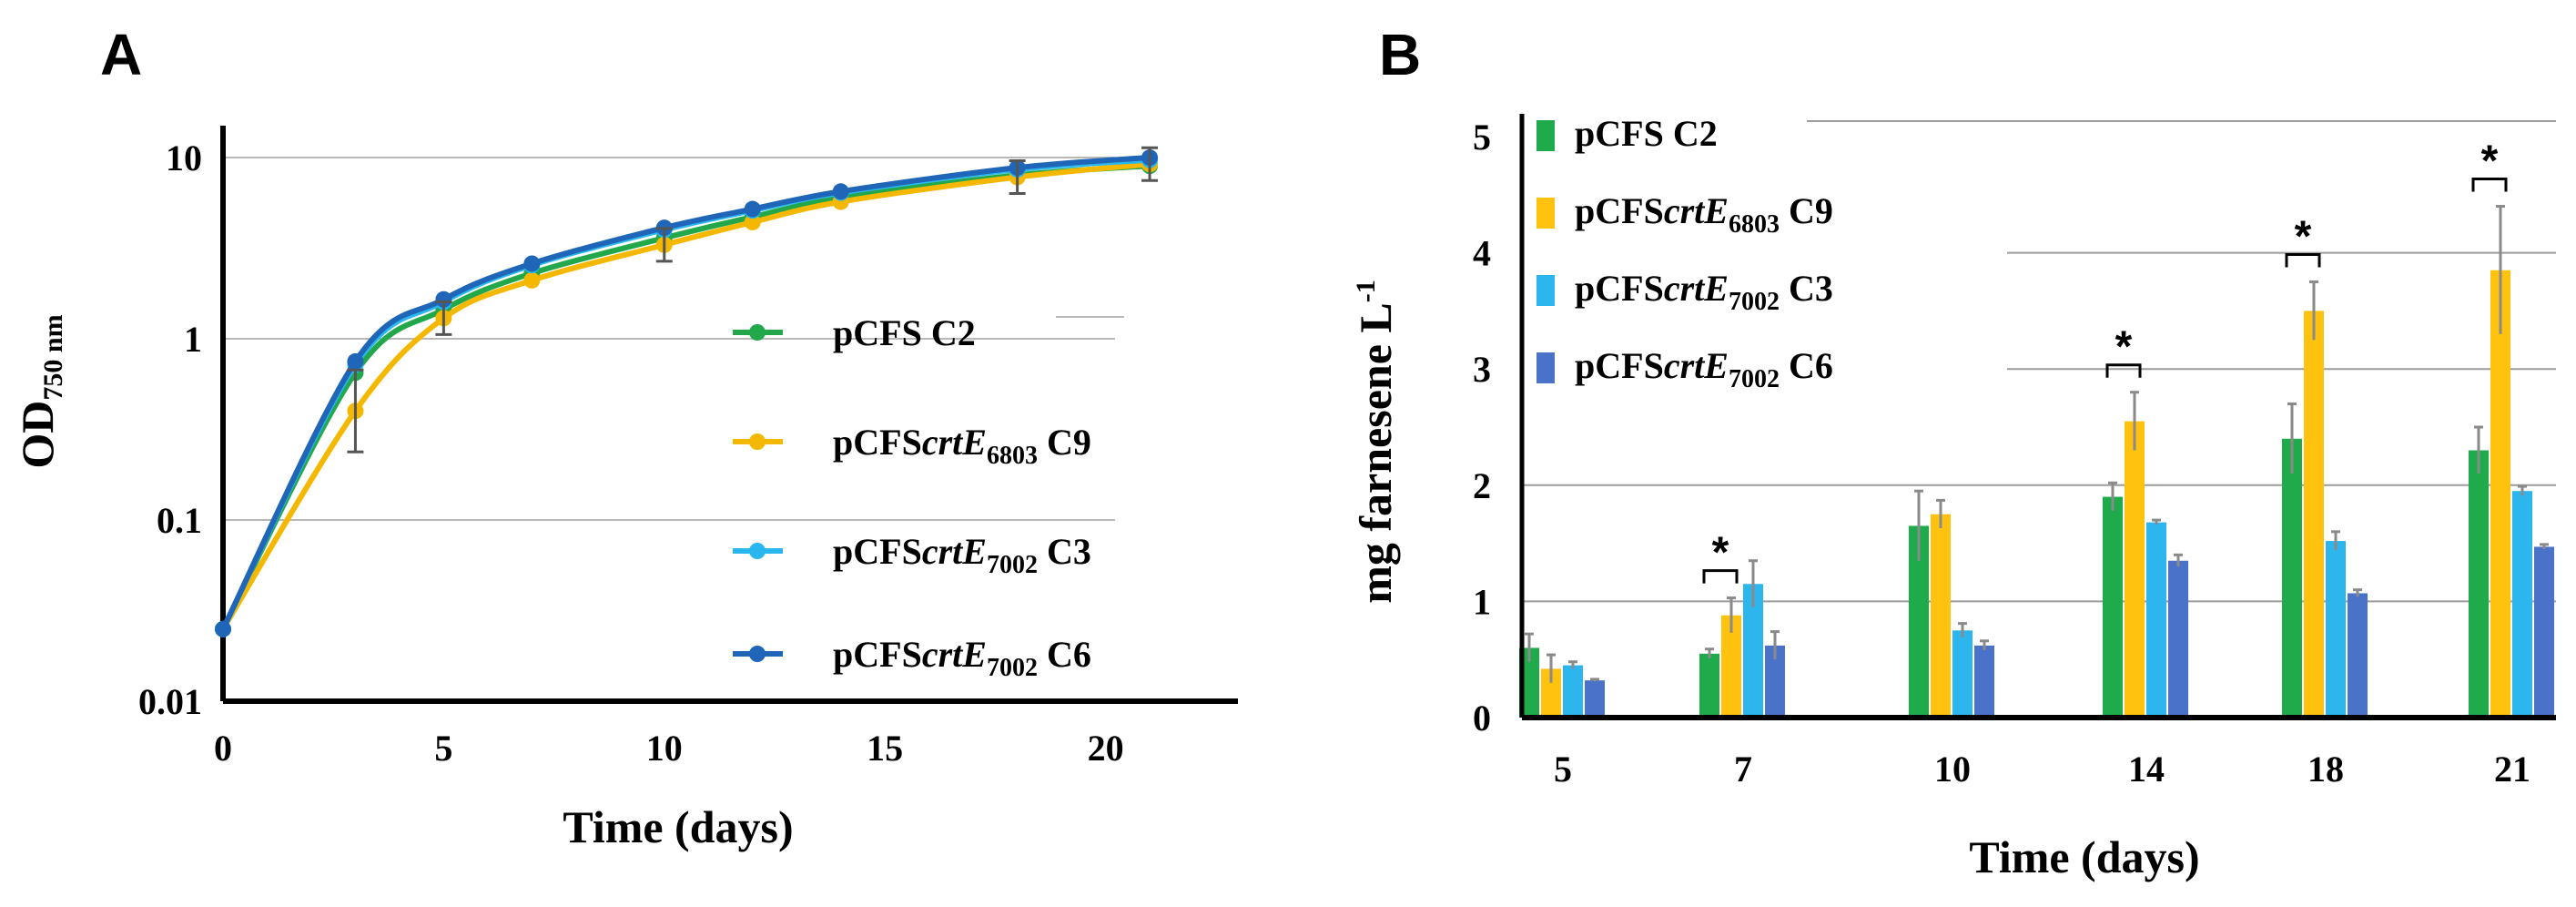 This screenshot has height=907, width=2576. Describe the element at coordinates (184, 158) in the screenshot. I see `chart-a-y-tick-3: 10` at that location.